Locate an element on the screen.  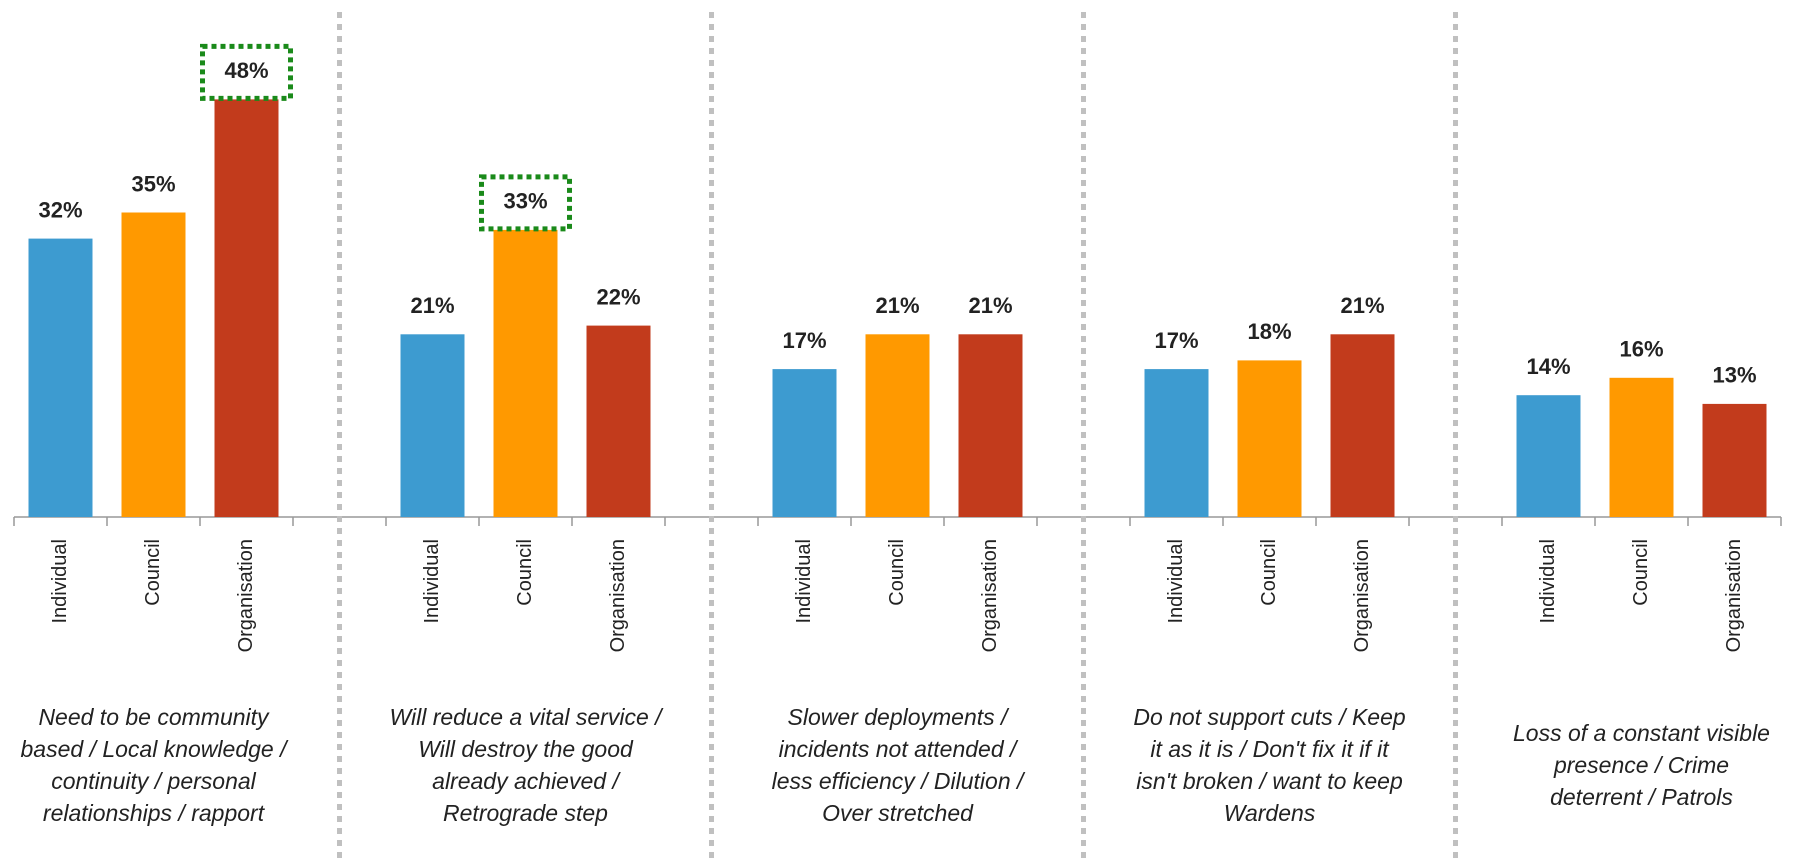
group-label: Retrograde step is located at coordinates (525, 813).